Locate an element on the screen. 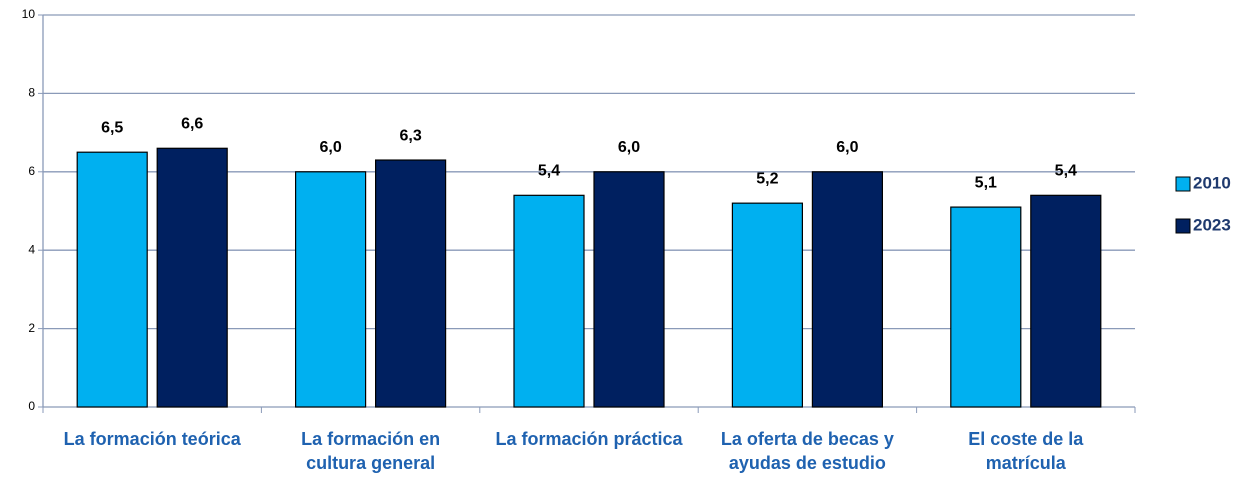  x-tick-label: El coste de la matrícula is located at coordinates (1026, 451).